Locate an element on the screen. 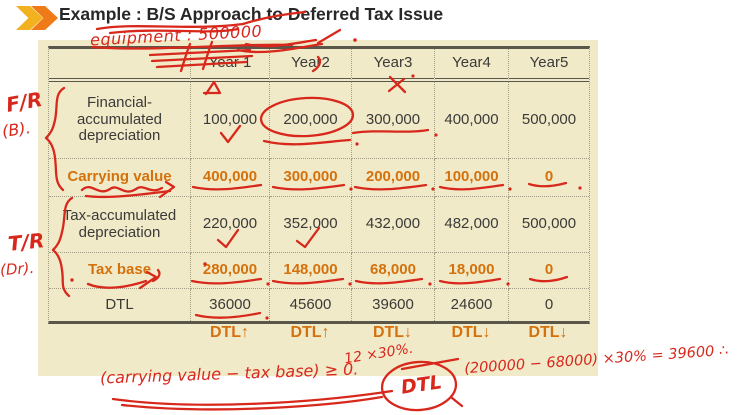 The height and width of the screenshot is (415, 741). annotation-dtl-circled: DTL is located at coordinates (421, 385).